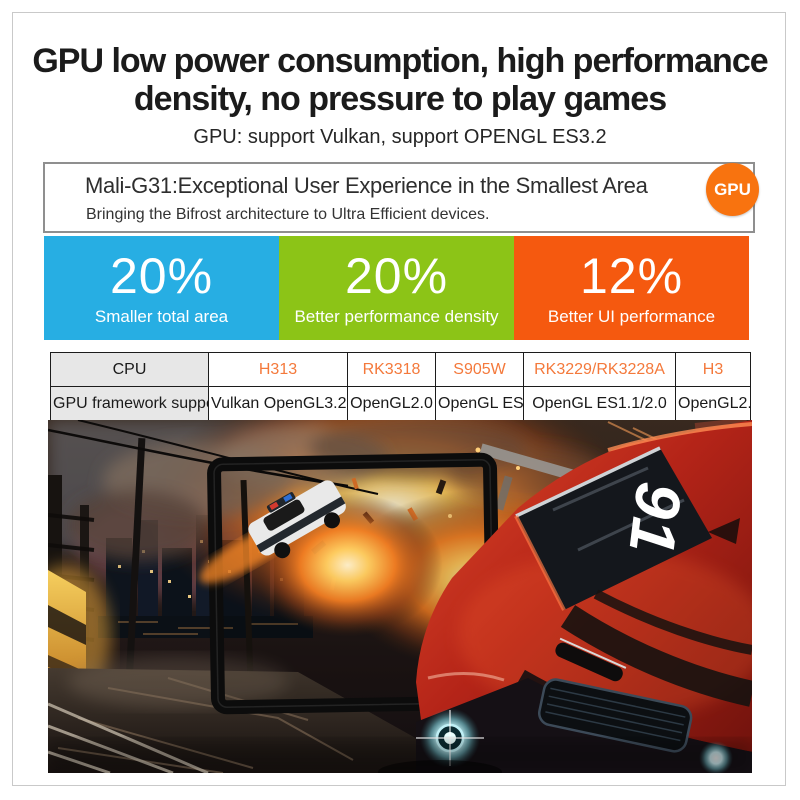 Image resolution: width=800 pixels, height=800 pixels. What do you see at coordinates (391, 369) in the screenshot?
I see `cell-cpu-2: RK3318` at bounding box center [391, 369].